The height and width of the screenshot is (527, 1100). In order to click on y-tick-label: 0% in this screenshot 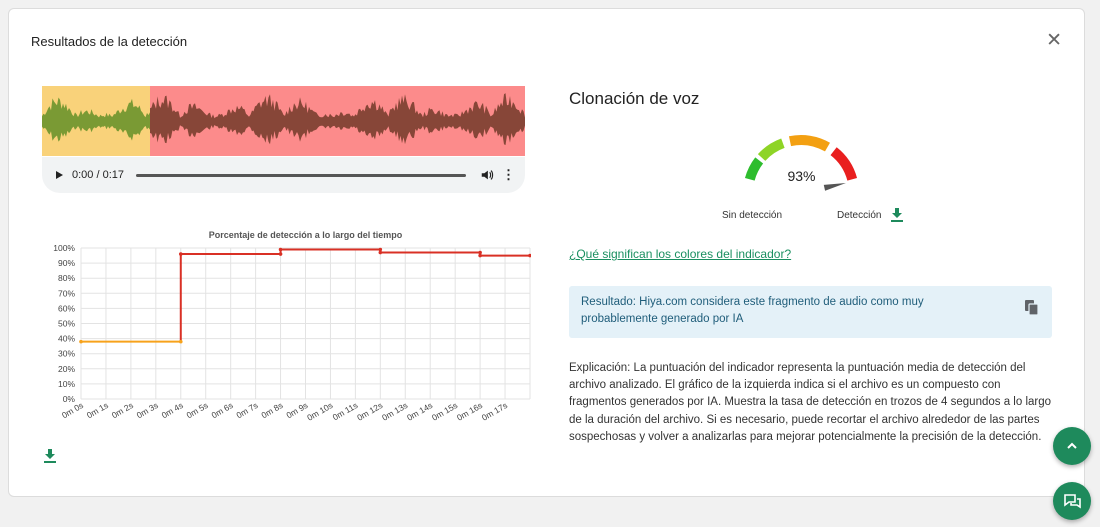, I will do `click(69, 399)`.